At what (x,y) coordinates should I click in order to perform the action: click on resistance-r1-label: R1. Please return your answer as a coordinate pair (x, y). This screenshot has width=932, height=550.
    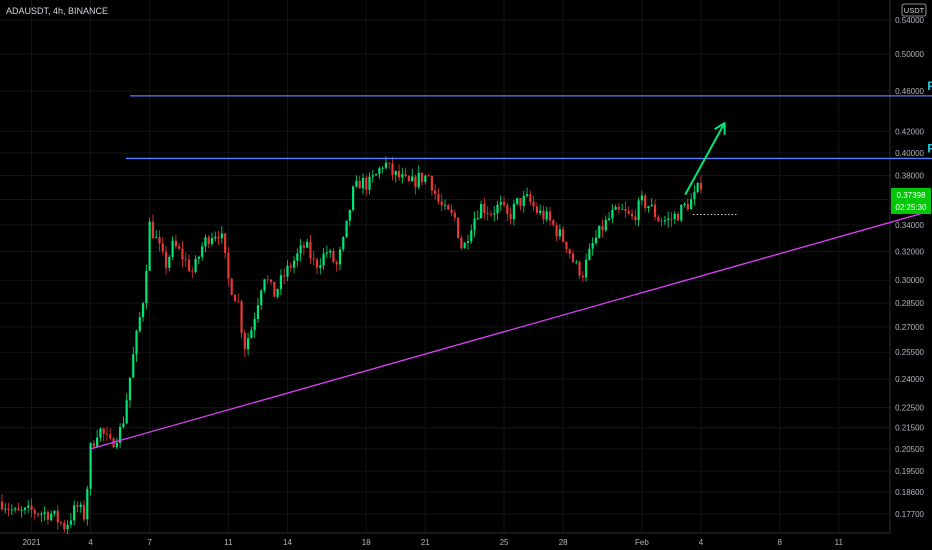
    Looking at the image, I should click on (929, 148).